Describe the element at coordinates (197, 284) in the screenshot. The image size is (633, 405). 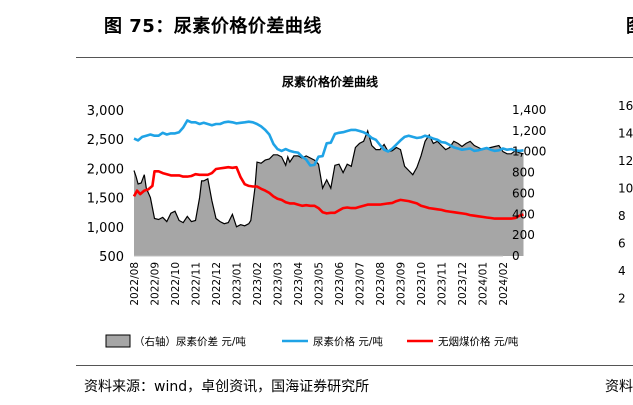
I see `x-axis-tick-label: 2022/11` at that location.